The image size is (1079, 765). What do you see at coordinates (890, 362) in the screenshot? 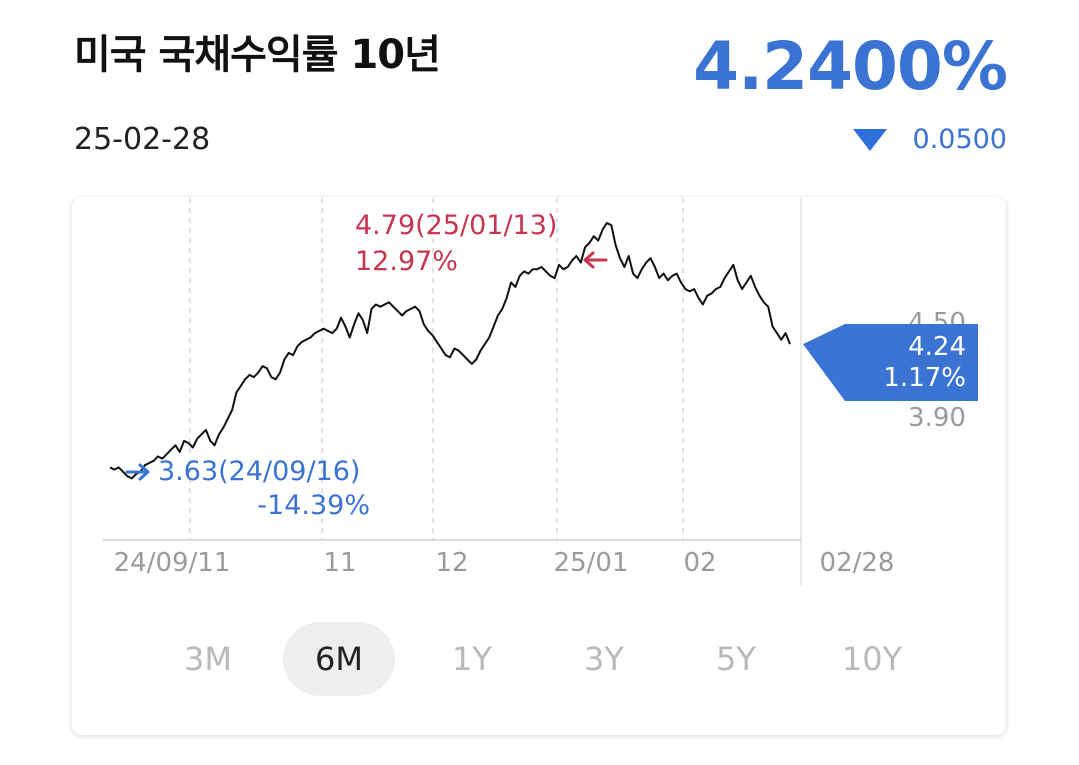
I see `current-value-tag` at bounding box center [890, 362].